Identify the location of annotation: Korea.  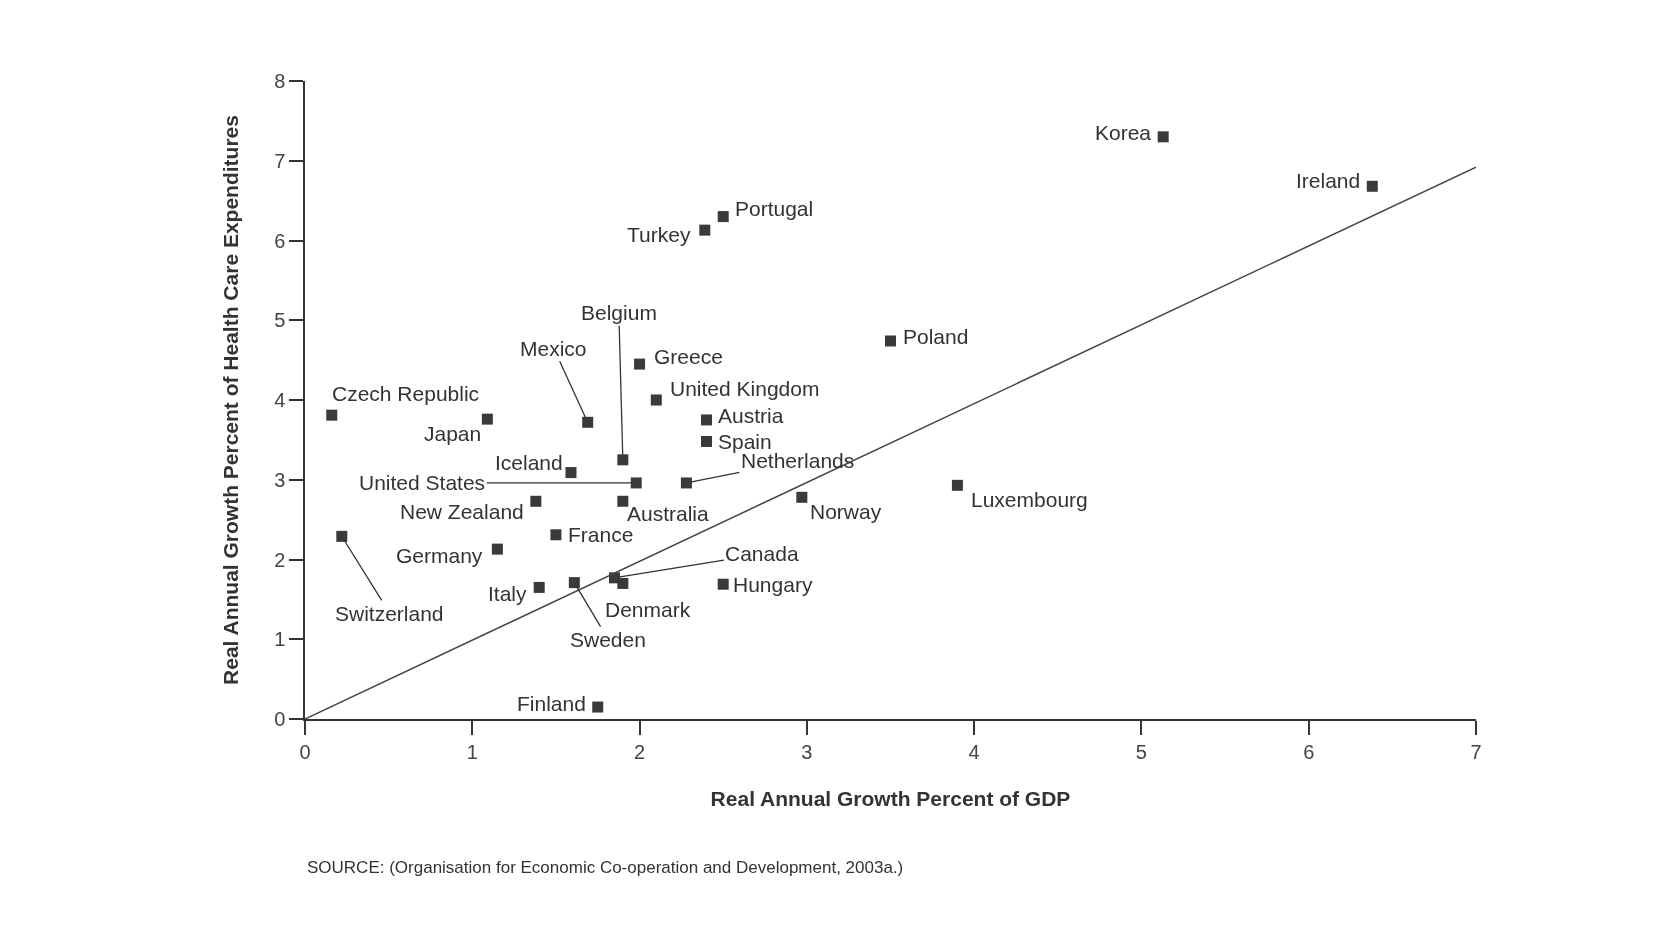
(1123, 132).